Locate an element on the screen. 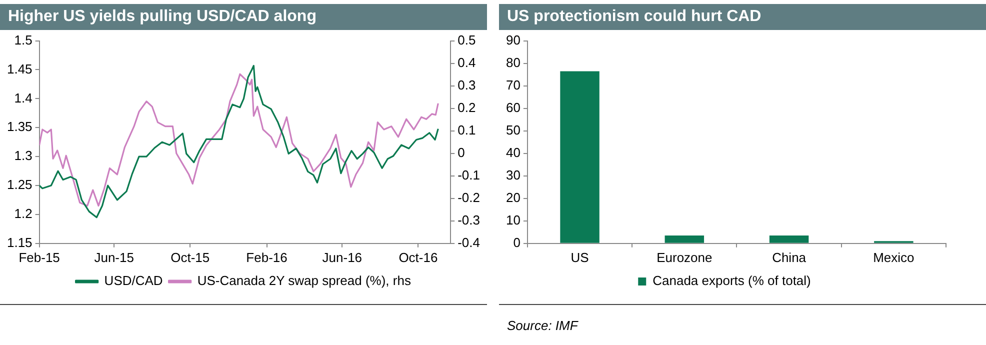 The image size is (986, 345). y2-tick-label: 0.3 is located at coordinates (467, 84).